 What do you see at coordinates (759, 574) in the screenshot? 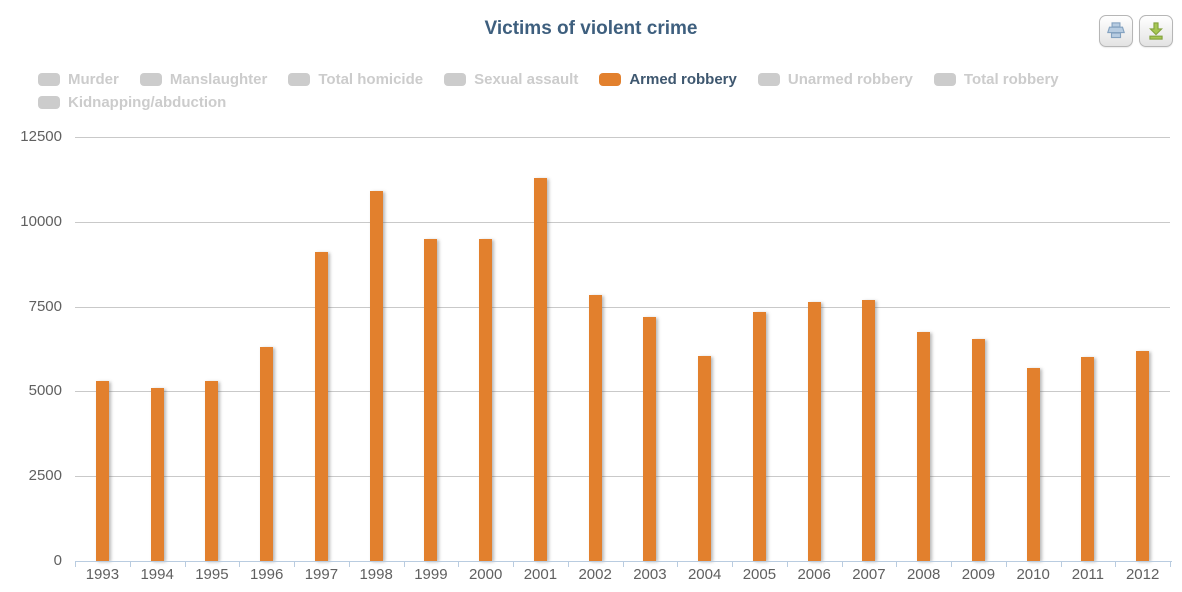
I see `x-axis-label: 2005` at bounding box center [759, 574].